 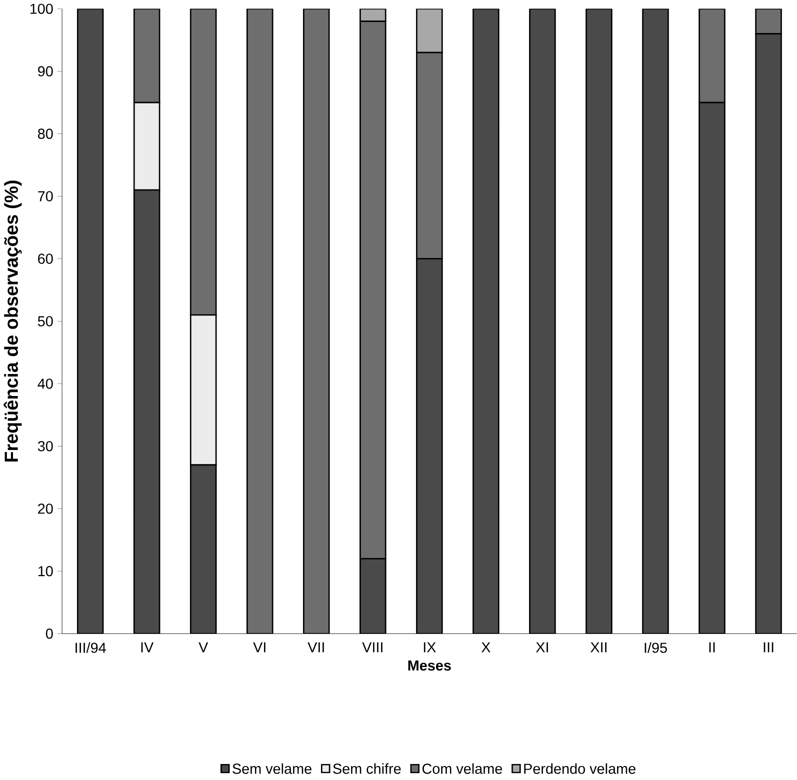 What do you see at coordinates (45, 446) in the screenshot?
I see `y-tick-label: 30` at bounding box center [45, 446].